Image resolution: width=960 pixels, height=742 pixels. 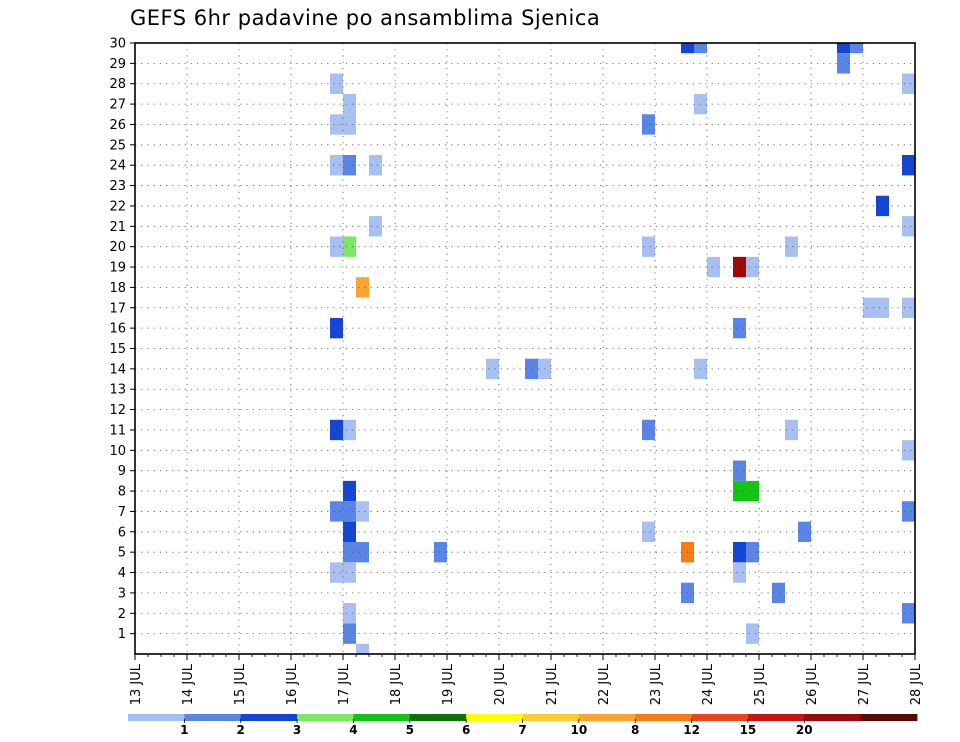 I want to click on y-tick-label: 11, so click(x=117, y=430).